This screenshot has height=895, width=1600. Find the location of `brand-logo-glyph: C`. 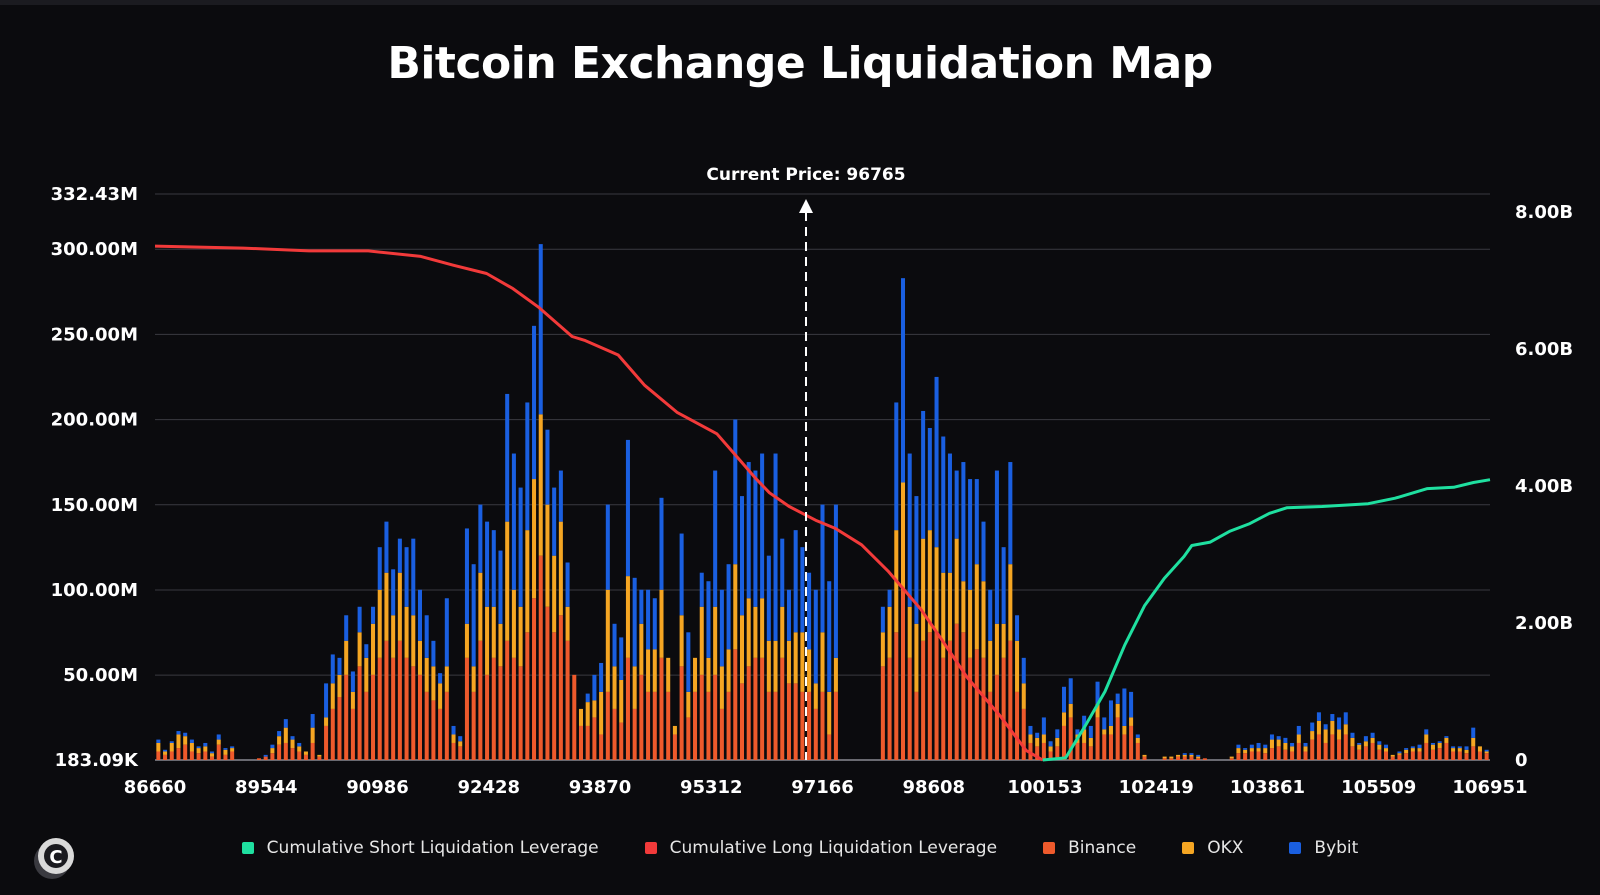

brand-logo-glyph: C is located at coordinates (55, 857).